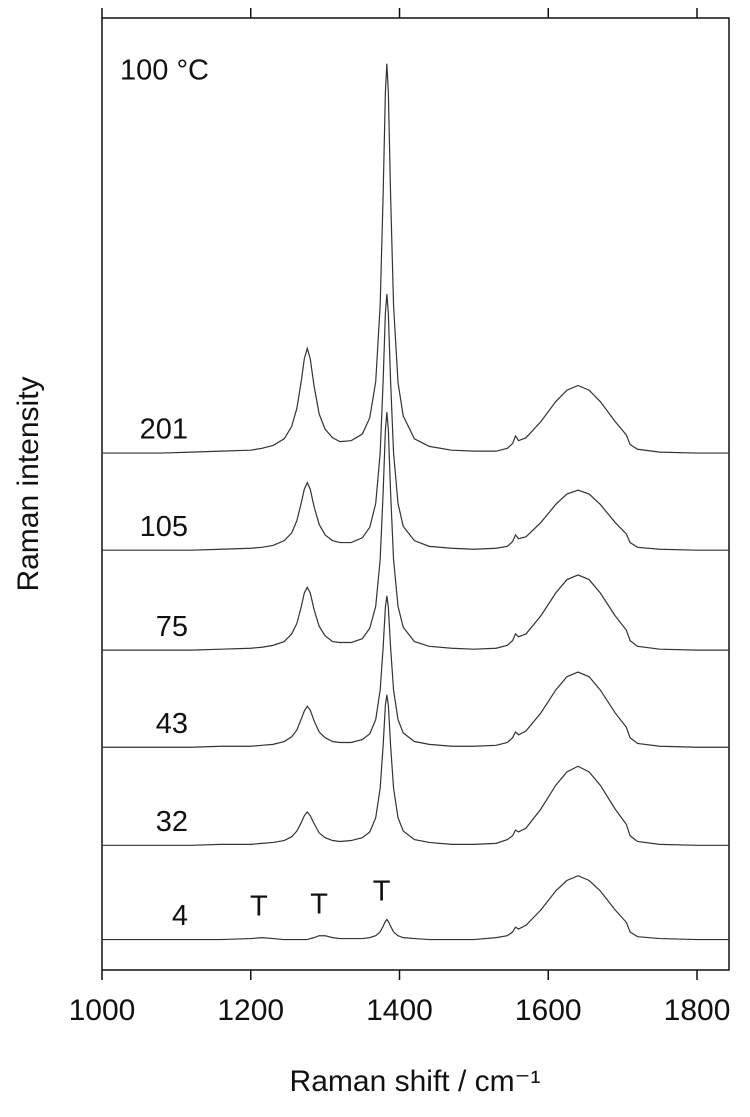 The image size is (750, 1117). I want to click on series-label: 105, so click(164, 527).